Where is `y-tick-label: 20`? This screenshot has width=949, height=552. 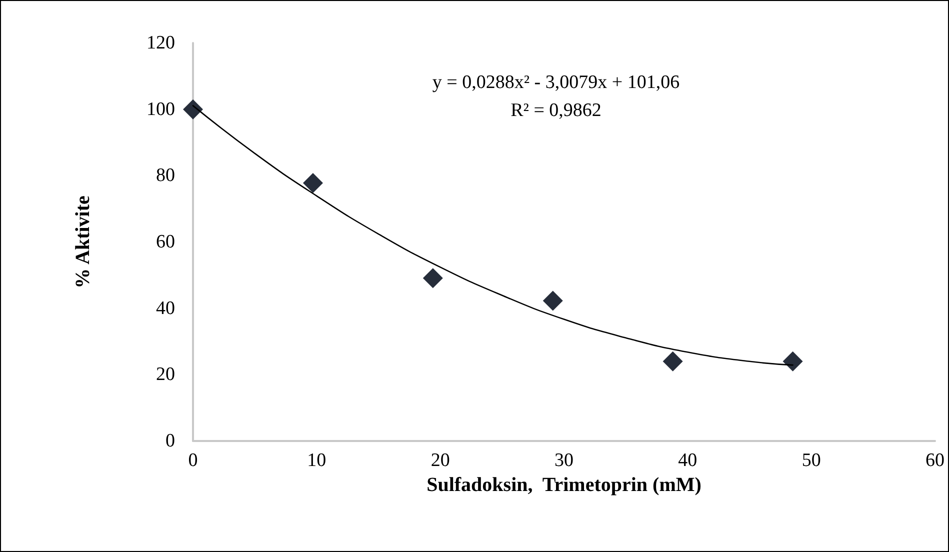 y-tick-label: 20 is located at coordinates (165, 375).